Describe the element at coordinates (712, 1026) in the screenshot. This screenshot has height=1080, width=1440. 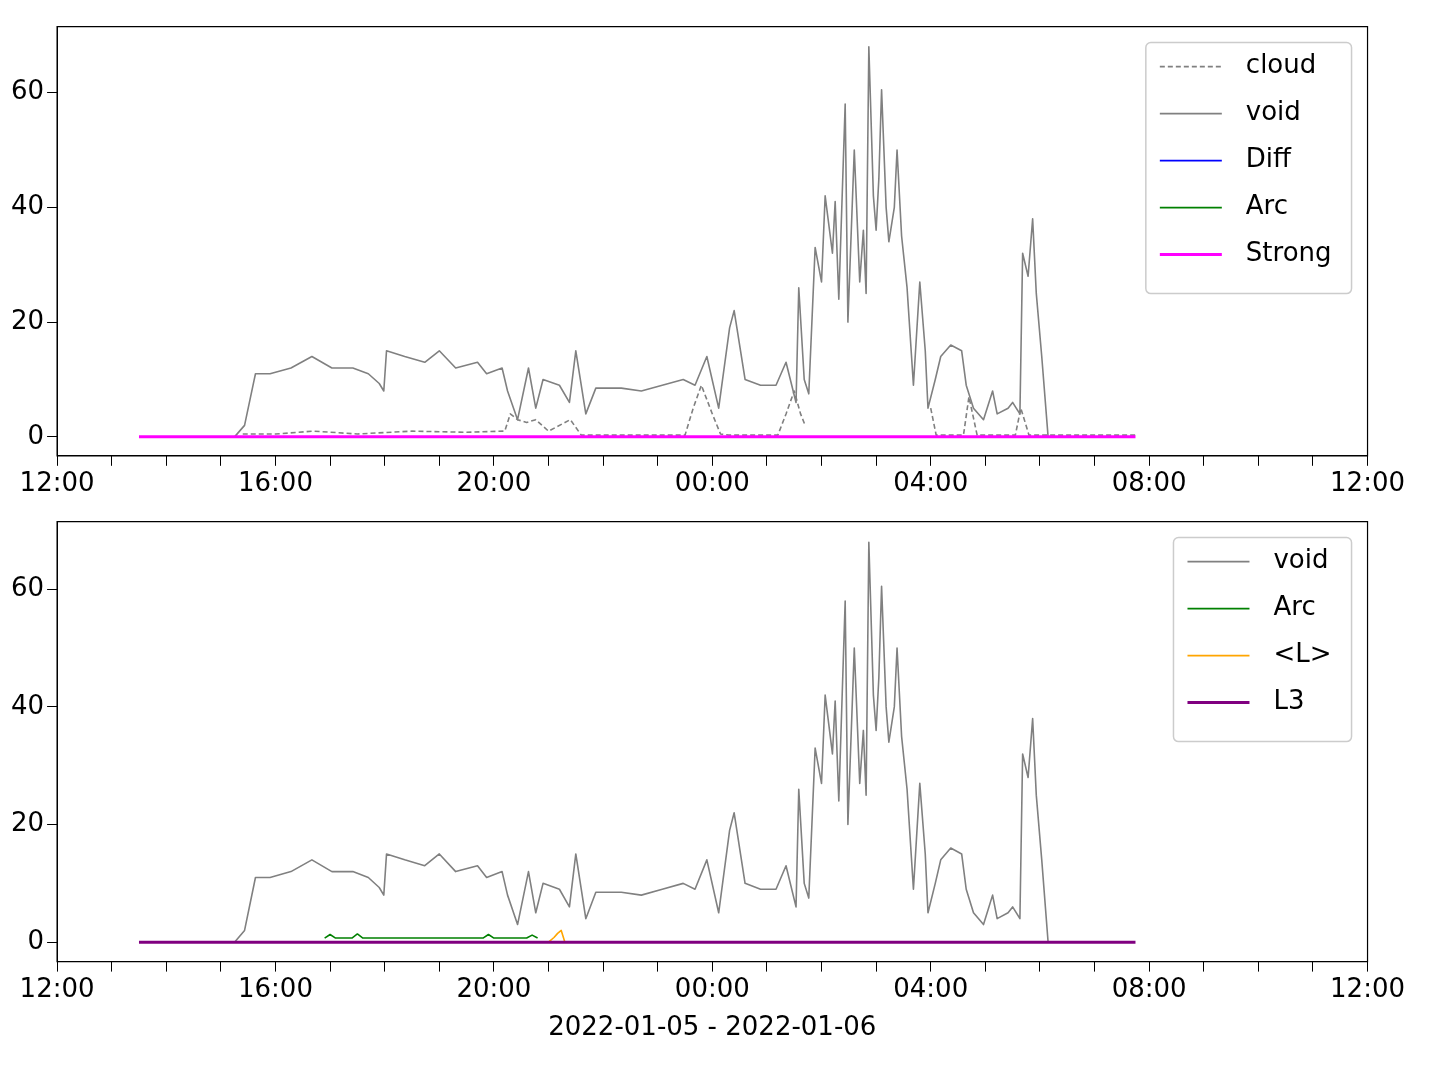
I see `x-axis-title: 2022-01-05 - 2022-01-06` at that location.